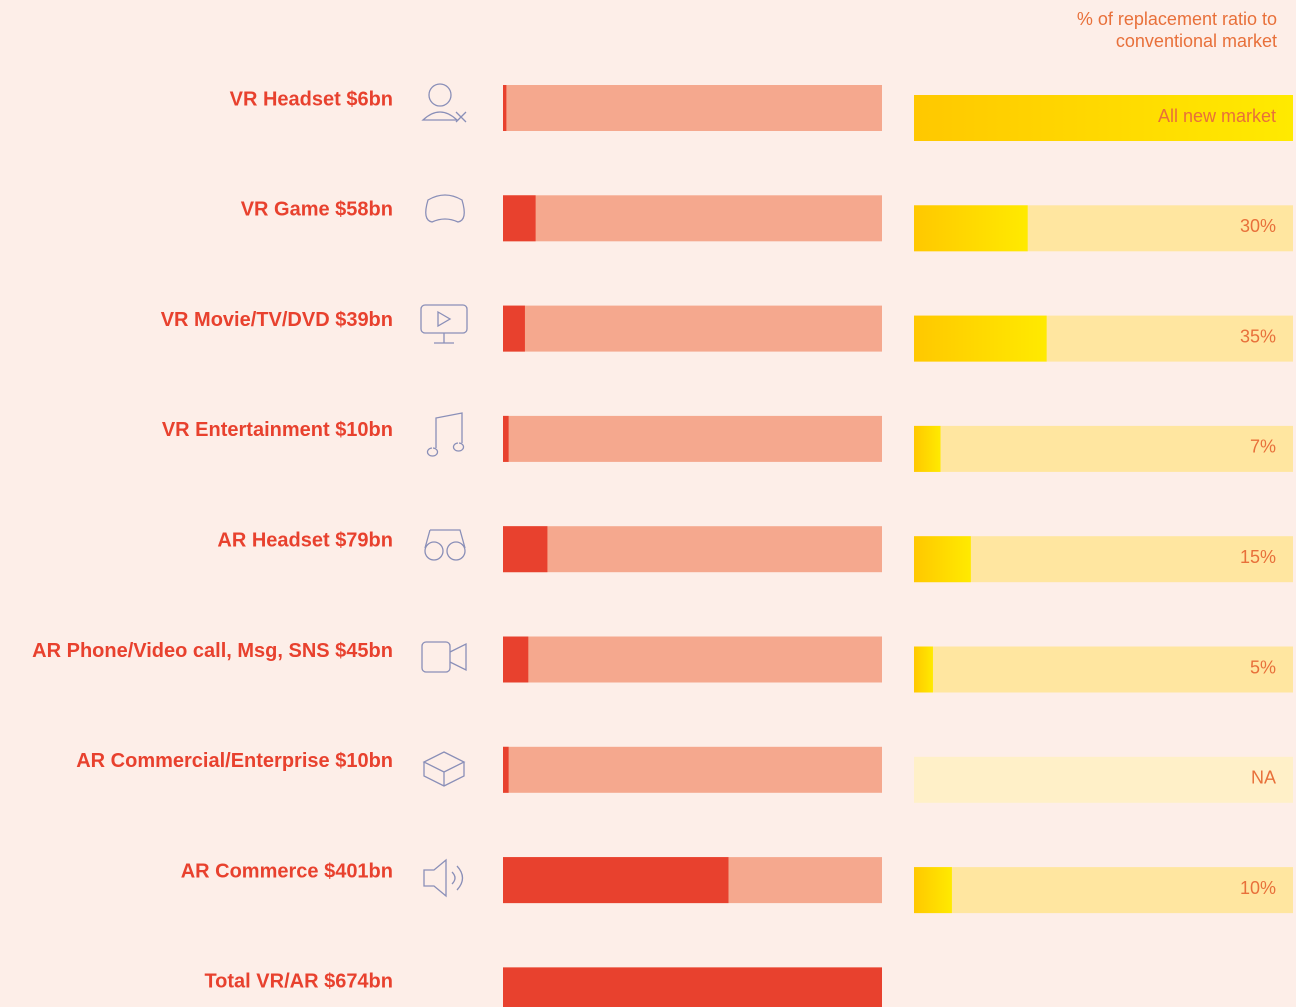 This screenshot has height=1007, width=1296. I want to click on ratio-label: 35%, so click(1258, 336).